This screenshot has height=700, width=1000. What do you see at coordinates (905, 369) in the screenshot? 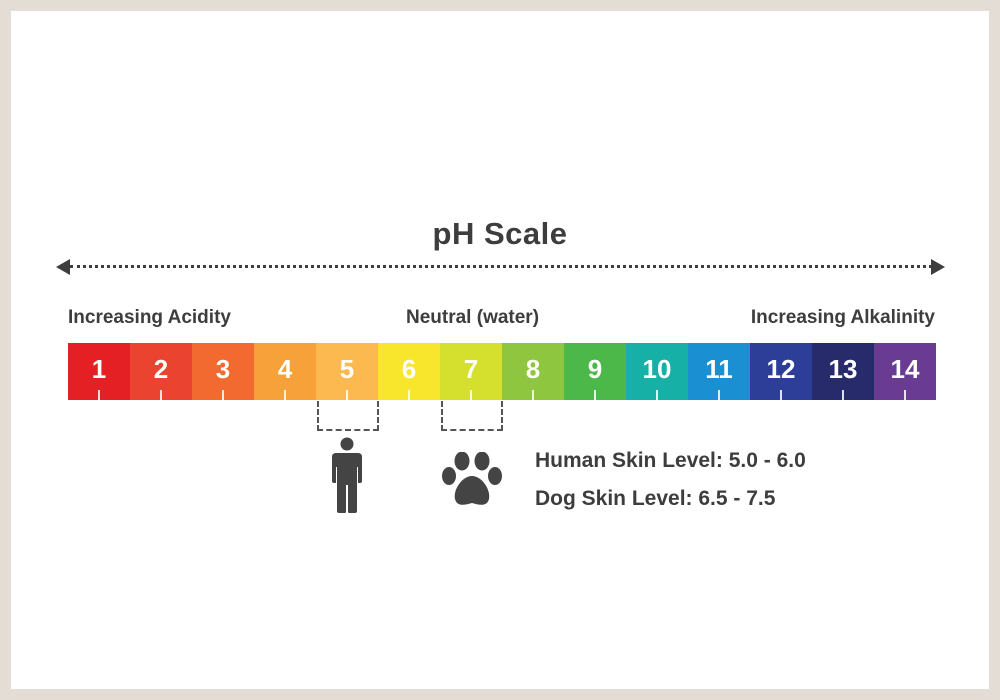
I see `ph-value-label: 14` at bounding box center [905, 369].